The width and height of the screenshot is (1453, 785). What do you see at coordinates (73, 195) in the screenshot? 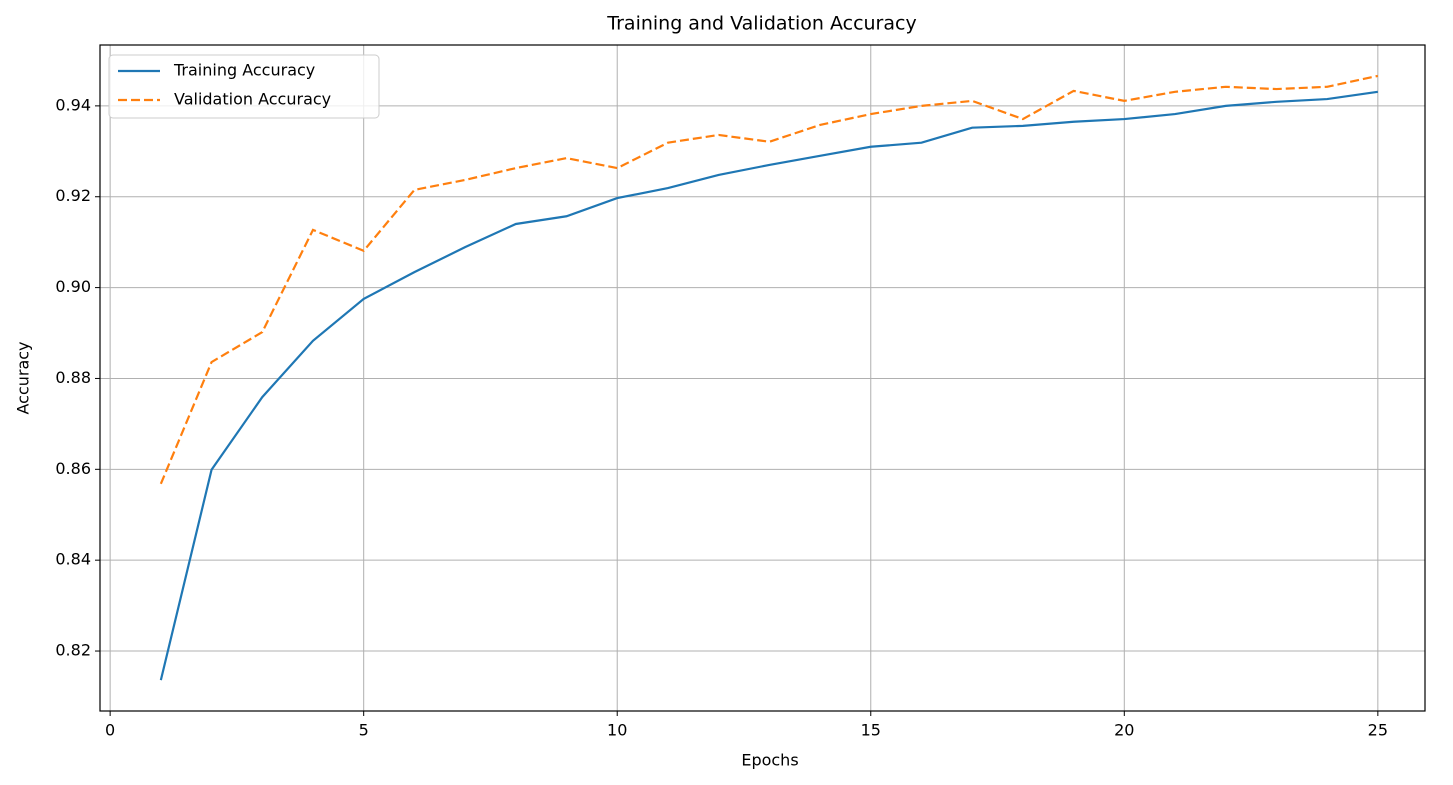
I see `y-tick-label: 0.92` at bounding box center [73, 195].